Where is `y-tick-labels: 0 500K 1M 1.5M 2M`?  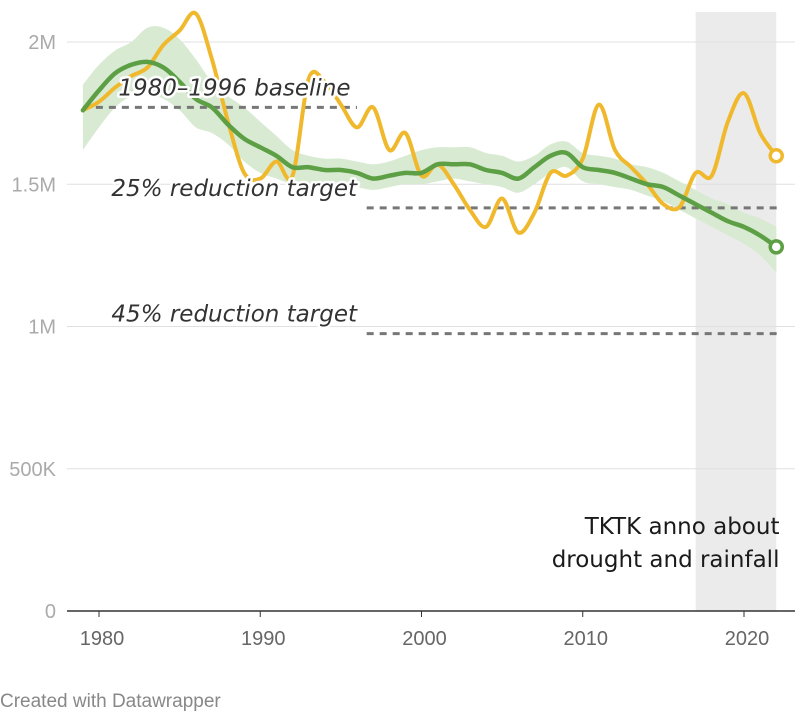 y-tick-labels: 0 500K 1M 1.5M 2M is located at coordinates (32, 327).